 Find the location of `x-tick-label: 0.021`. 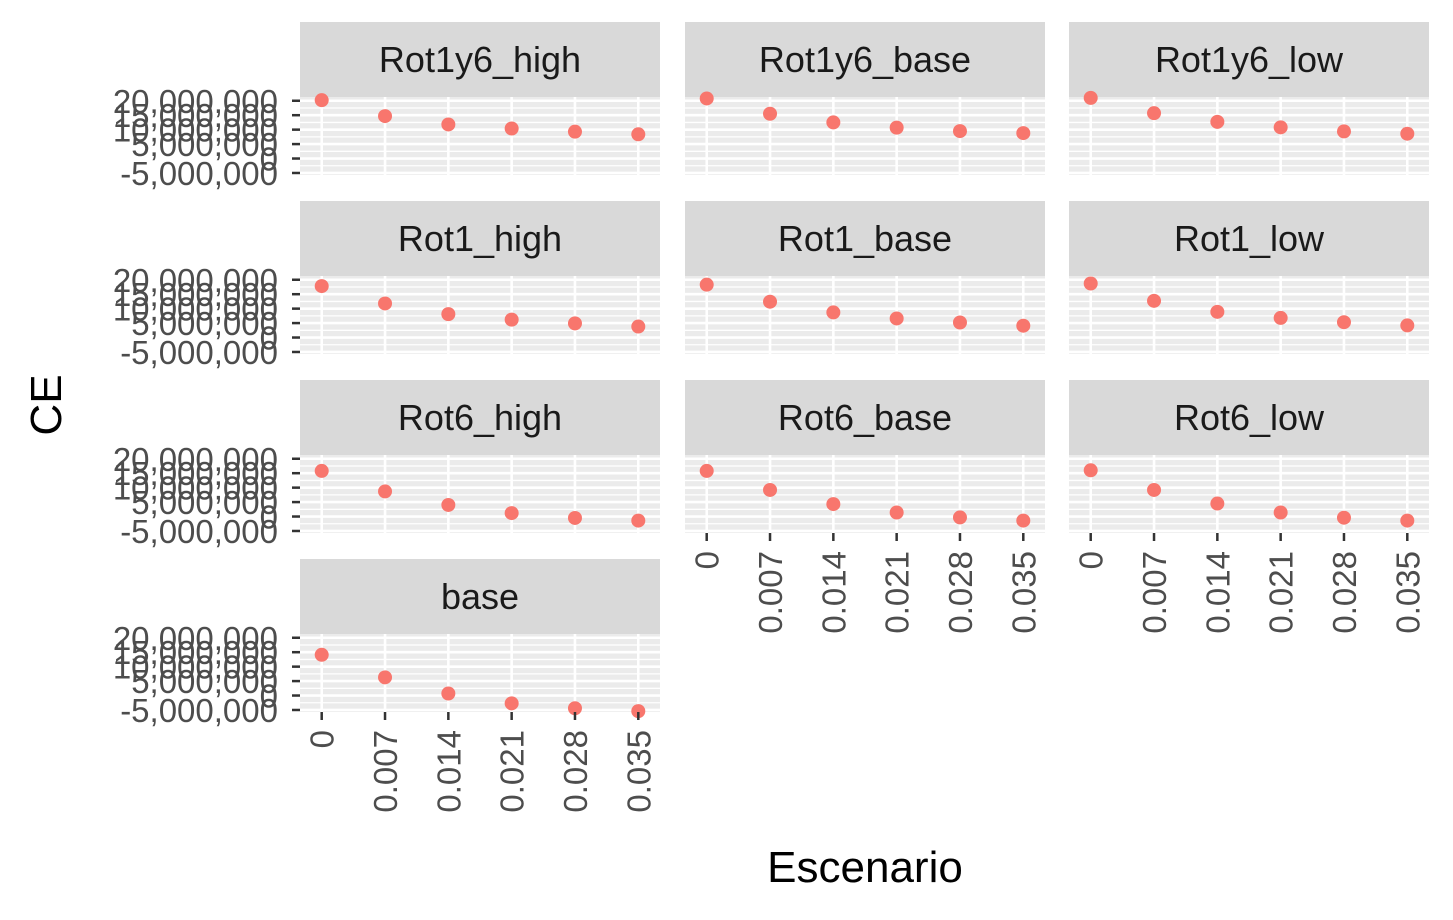

x-tick-label: 0.021 is located at coordinates (512, 771).